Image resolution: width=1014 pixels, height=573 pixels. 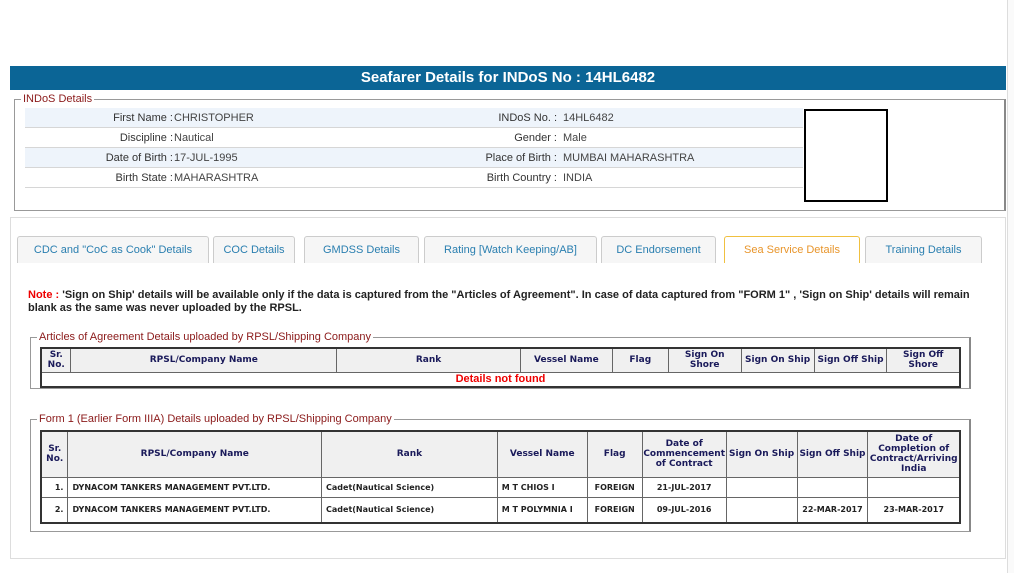 What do you see at coordinates (527, 118) in the screenshot?
I see `field-label: INDoS No. :` at bounding box center [527, 118].